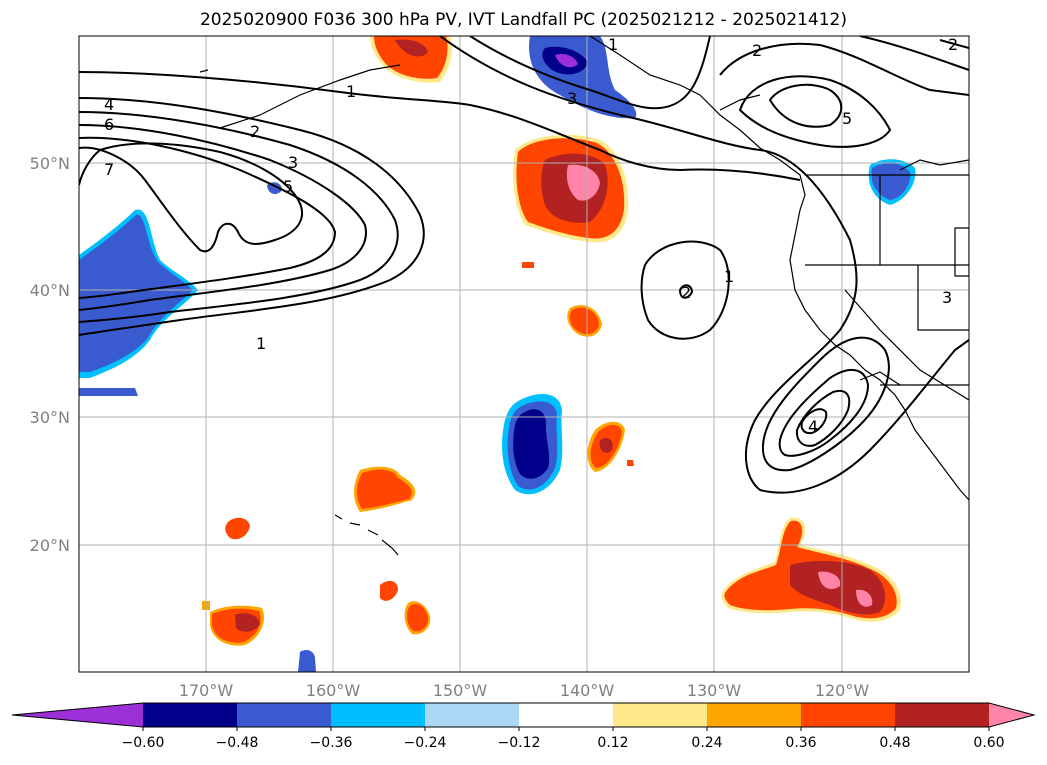 Image resolution: width=1047 pixels, height=765 pixels. Describe the element at coordinates (333, 690) in the screenshot. I see `lon-label: 160°W` at that location.